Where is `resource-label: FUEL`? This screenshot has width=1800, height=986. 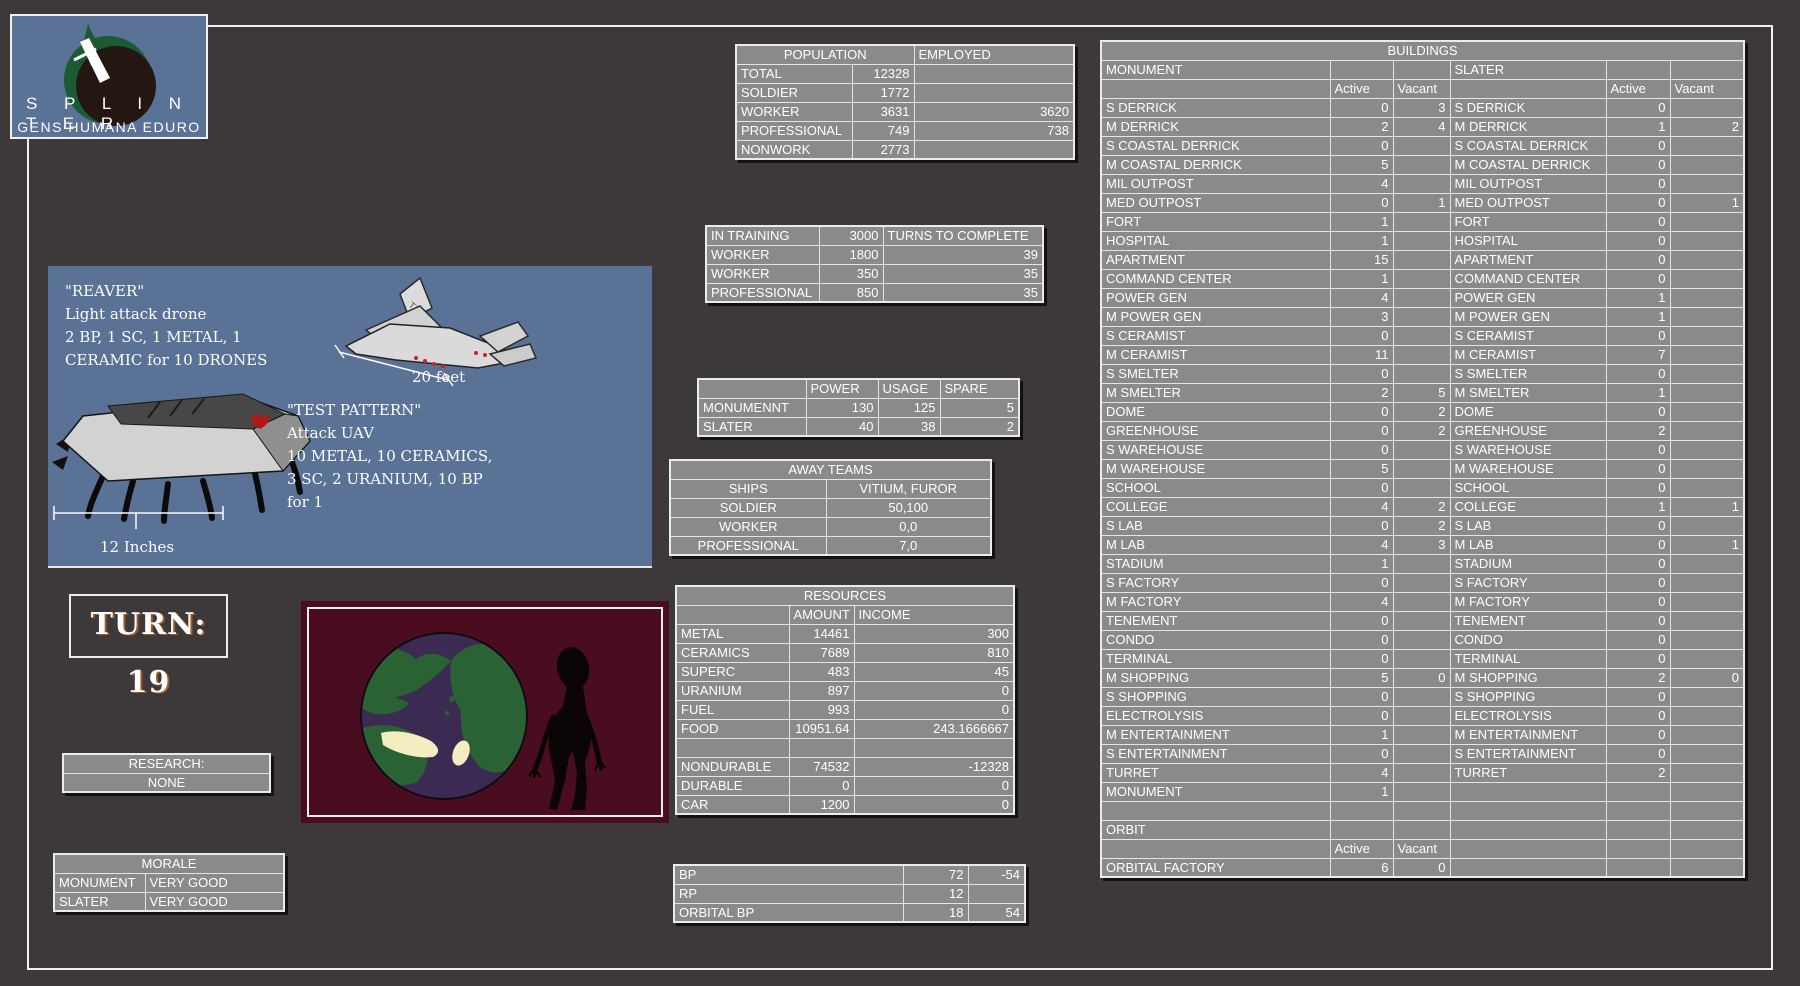 resource-label: FUEL is located at coordinates (732, 709).